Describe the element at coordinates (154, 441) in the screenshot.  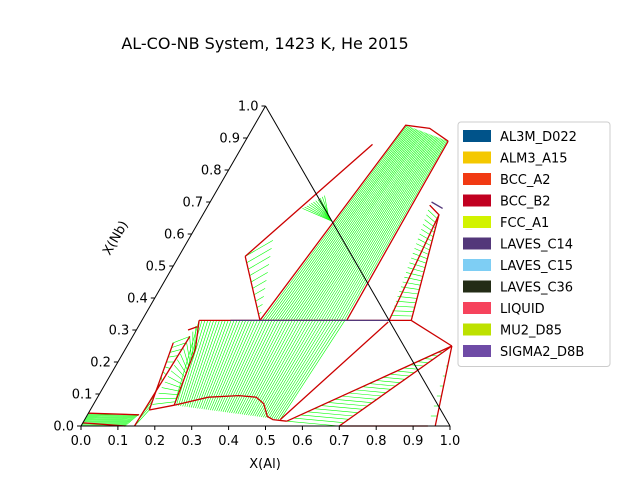
I see `x-tick-label-2: 0.2` at that location.